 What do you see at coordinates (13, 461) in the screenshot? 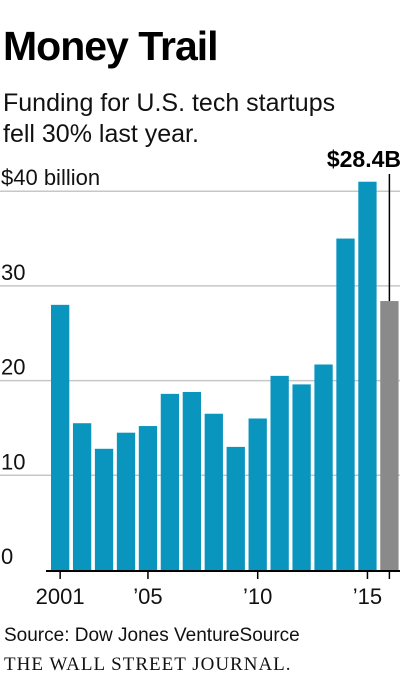
I see `y-tick-label: 10` at bounding box center [13, 461].